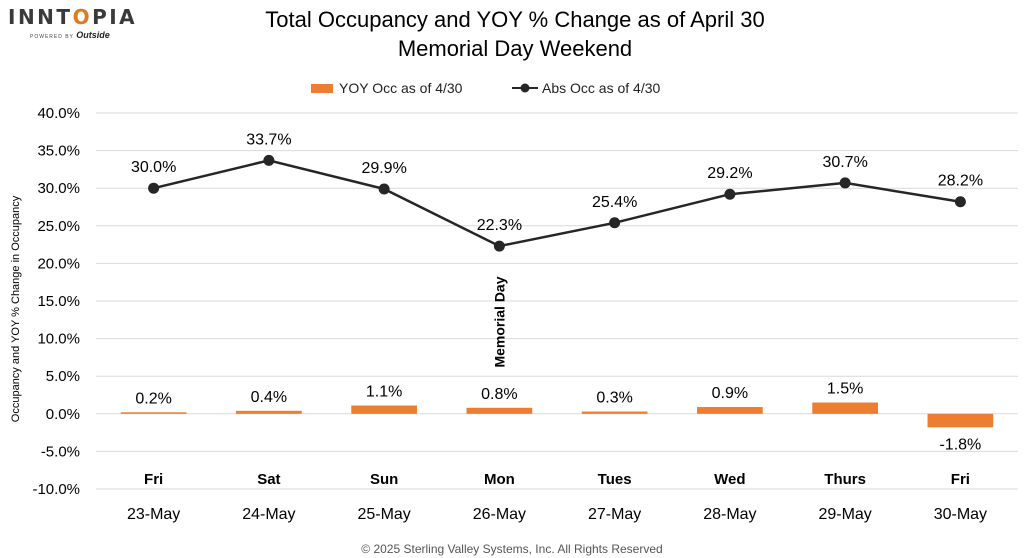  What do you see at coordinates (960, 444) in the screenshot?
I see `bar-data-label: -1.8%` at bounding box center [960, 444].